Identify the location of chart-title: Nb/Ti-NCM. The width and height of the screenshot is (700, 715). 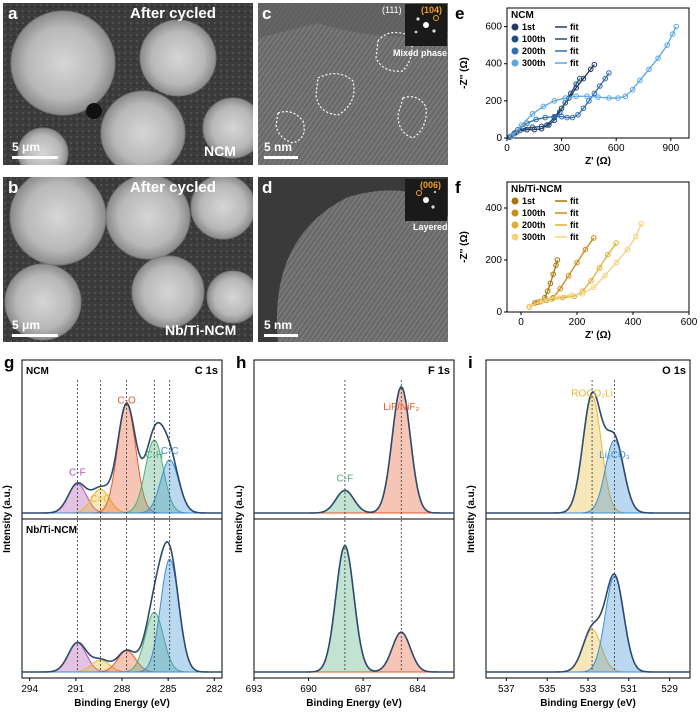
(536, 189).